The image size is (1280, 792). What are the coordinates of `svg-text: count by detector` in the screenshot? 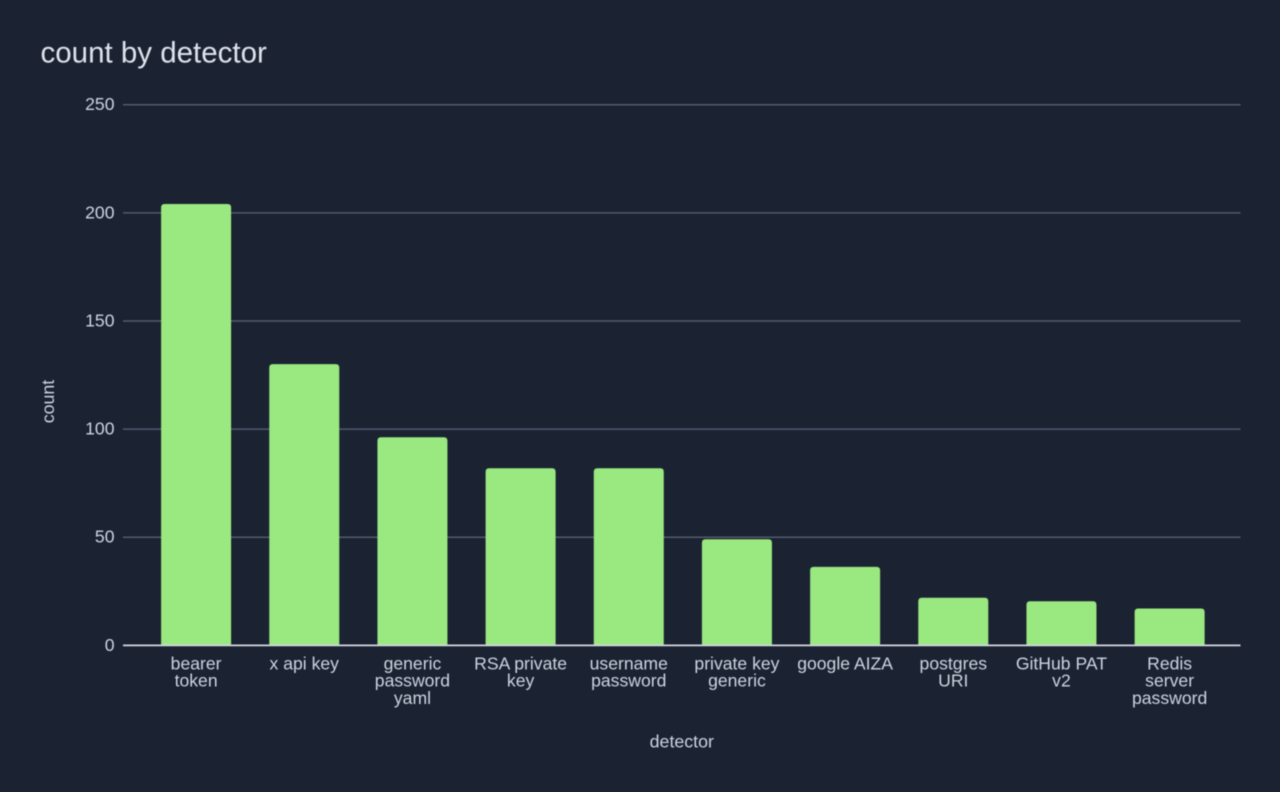 It's located at (154, 53).